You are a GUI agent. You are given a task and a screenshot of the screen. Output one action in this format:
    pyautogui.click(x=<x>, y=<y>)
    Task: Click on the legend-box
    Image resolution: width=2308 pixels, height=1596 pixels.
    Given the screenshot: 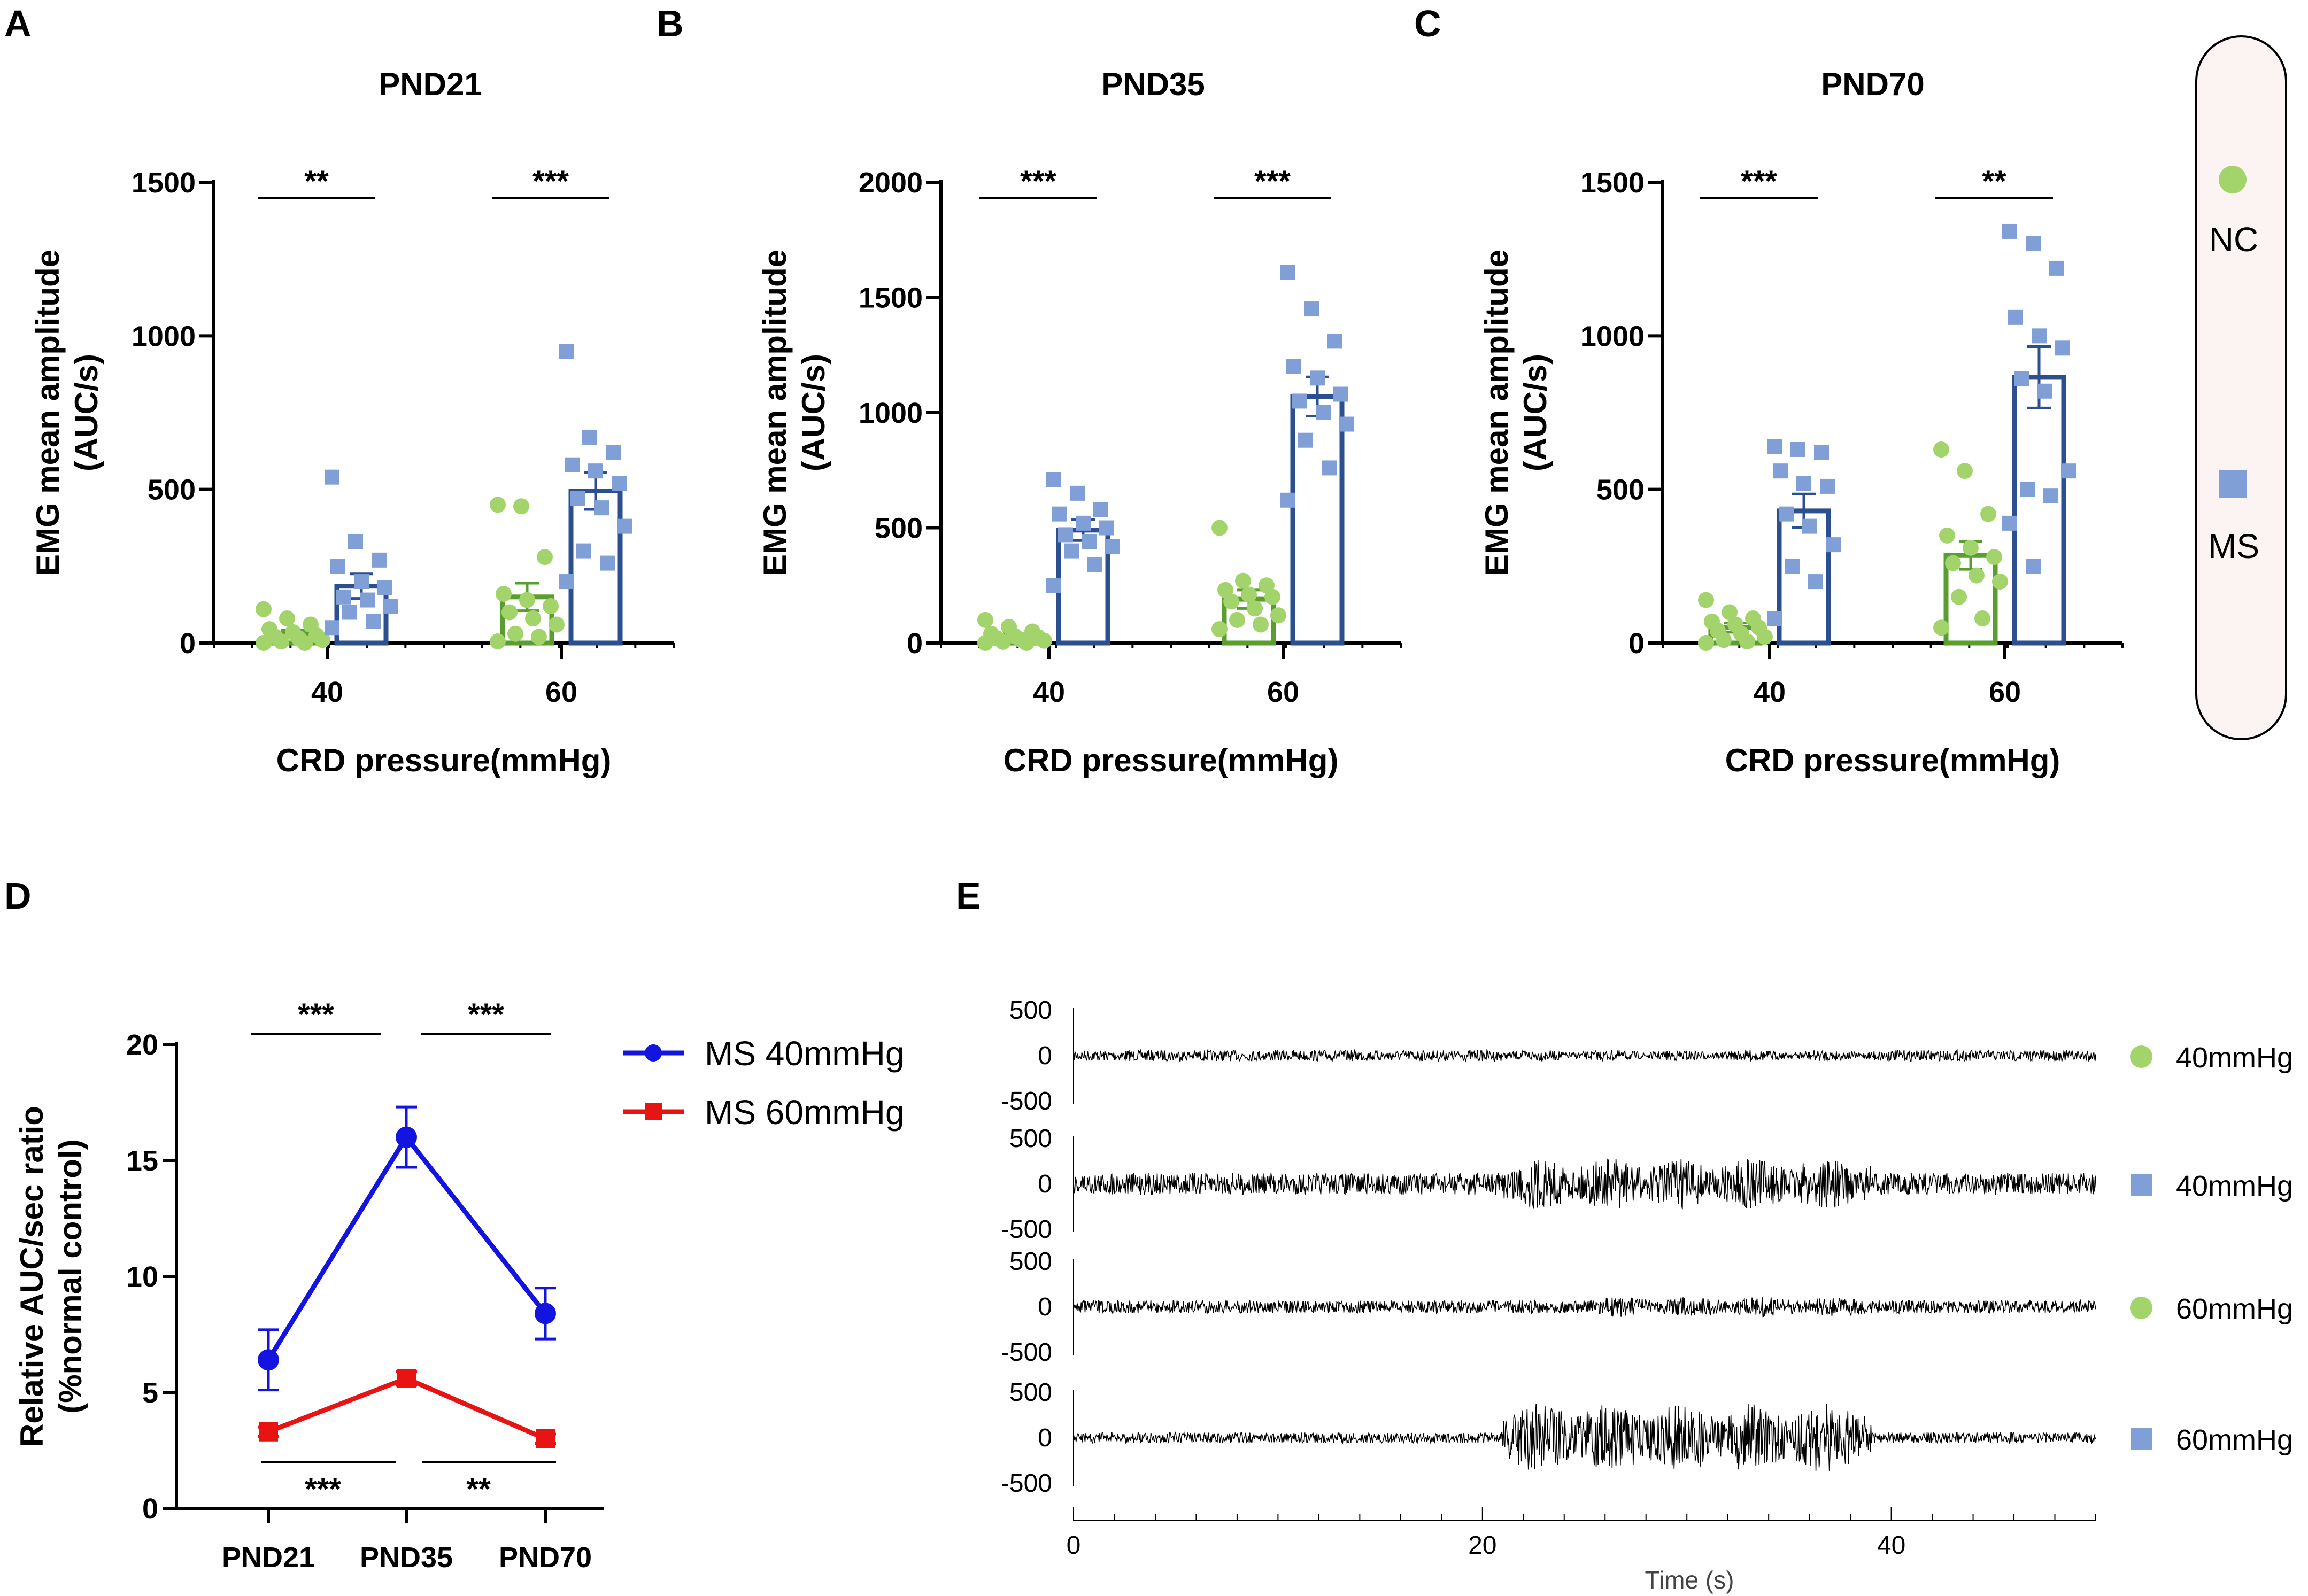 What is the action you would take?
    pyautogui.click(x=2241, y=387)
    